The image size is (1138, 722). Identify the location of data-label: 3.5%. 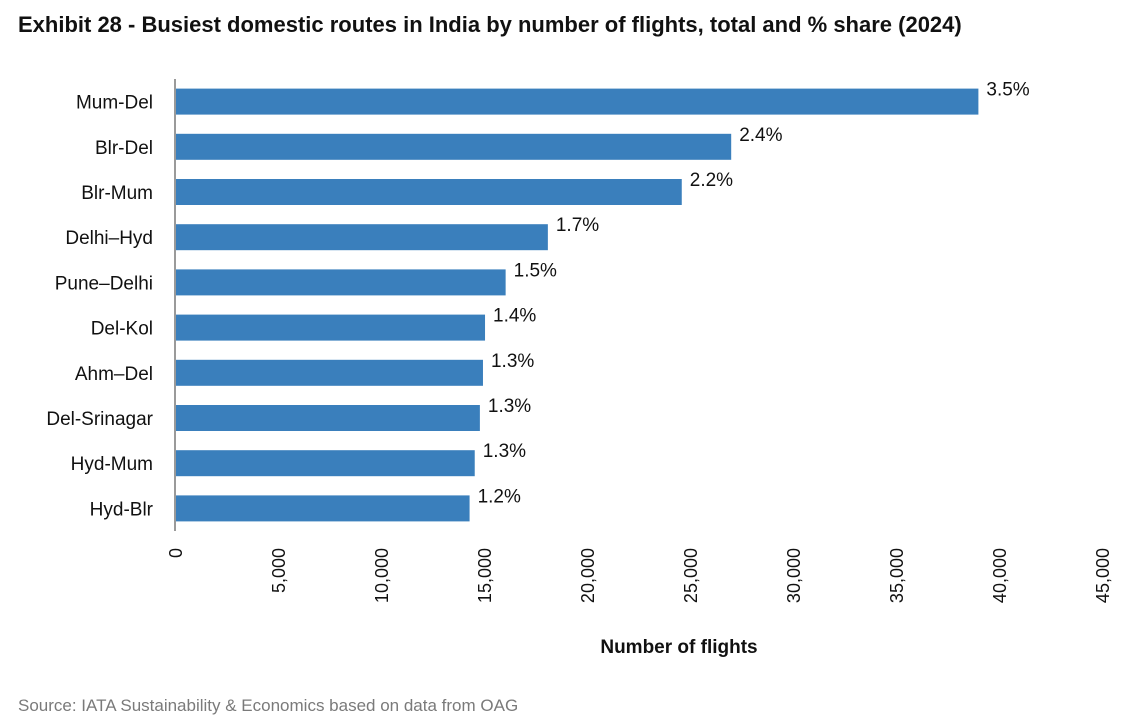
(1007, 90).